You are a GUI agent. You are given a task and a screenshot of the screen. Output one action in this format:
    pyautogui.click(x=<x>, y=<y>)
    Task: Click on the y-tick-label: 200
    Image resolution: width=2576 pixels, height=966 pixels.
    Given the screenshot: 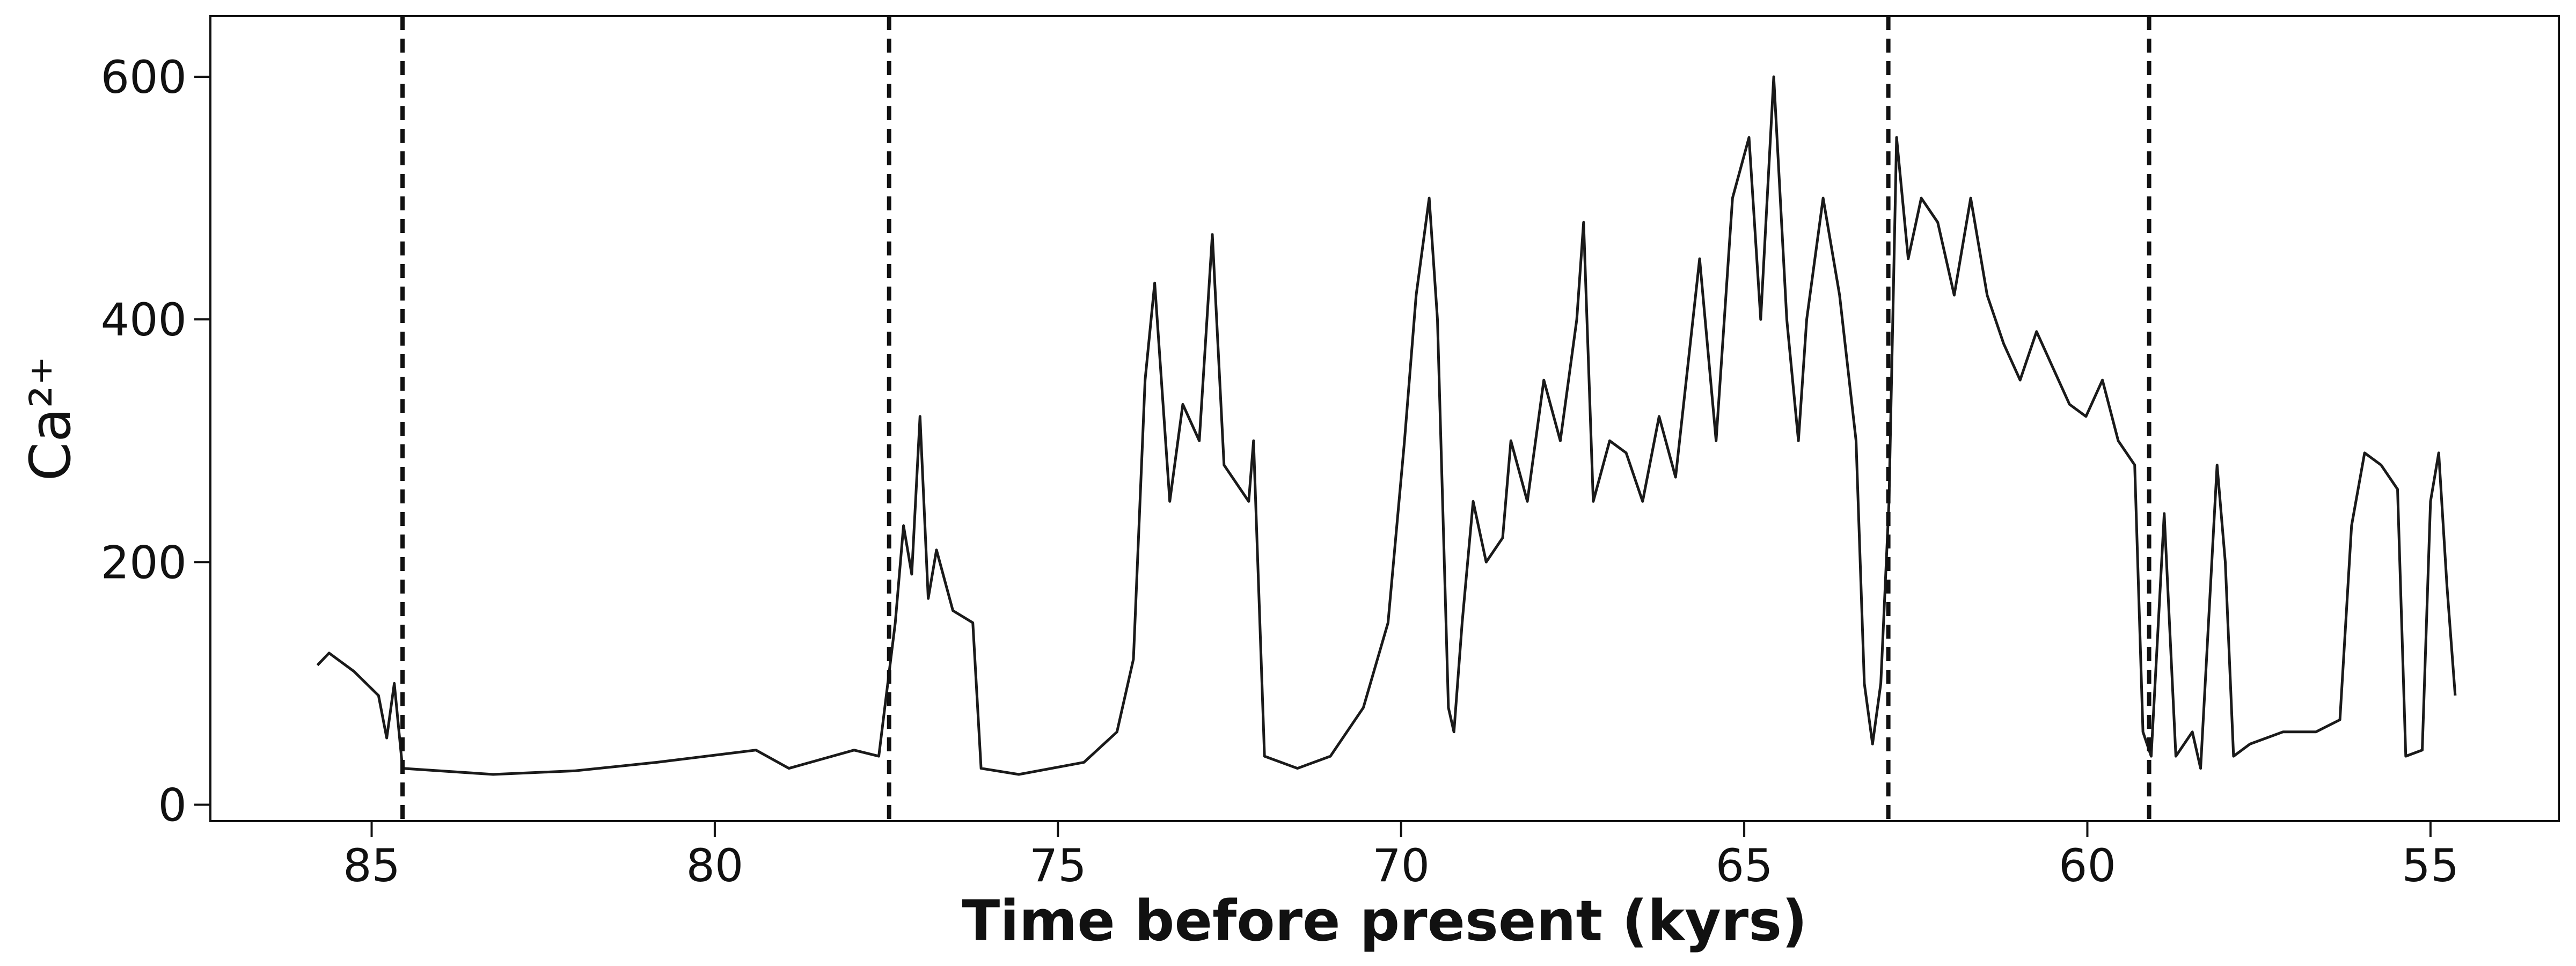 What is the action you would take?
    pyautogui.click(x=144, y=562)
    